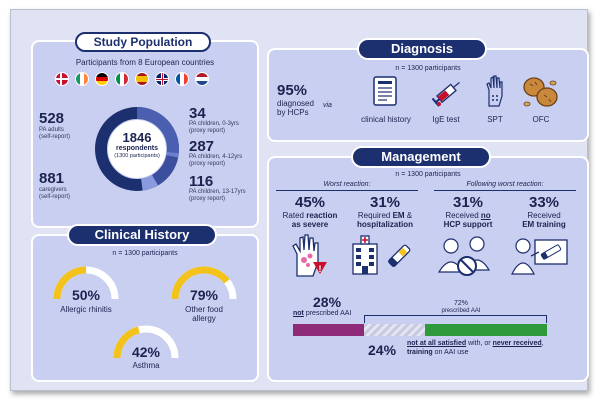  Describe the element at coordinates (420, 352) in the screenshot. I see `unsatisfied-part-5: training` at that location.